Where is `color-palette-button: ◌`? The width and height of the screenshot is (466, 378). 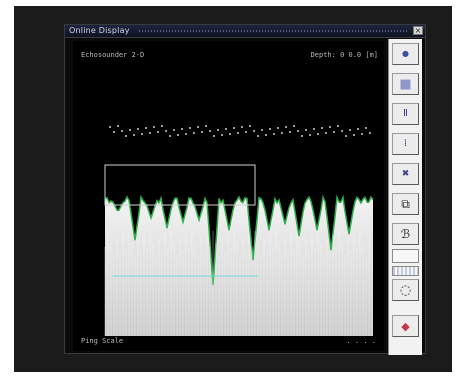
color-palette-button: ◌ is located at coordinates (405, 290).